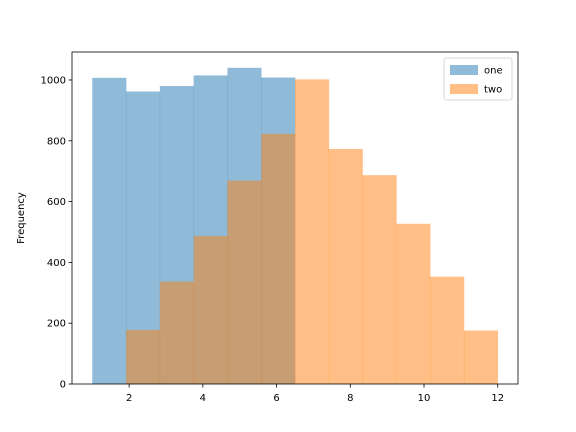  I want to click on y-axis-label: Frequency, so click(21, 218).